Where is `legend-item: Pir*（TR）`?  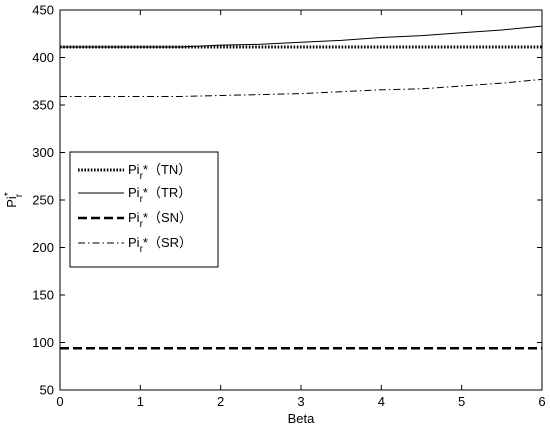 legend-item: Pir*（TR） is located at coordinates (134, 195).